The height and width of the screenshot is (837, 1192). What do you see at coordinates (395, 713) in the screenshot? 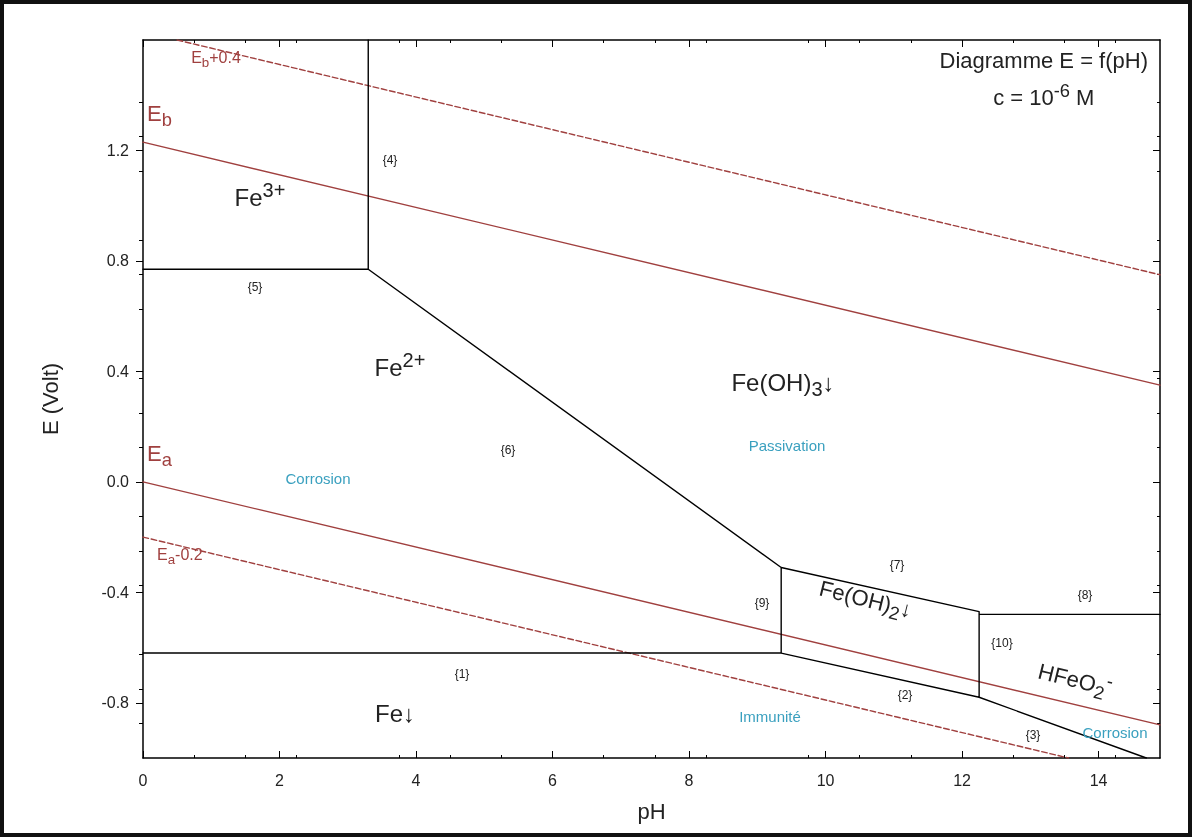
I see `annotation: Fe↓` at bounding box center [395, 713].